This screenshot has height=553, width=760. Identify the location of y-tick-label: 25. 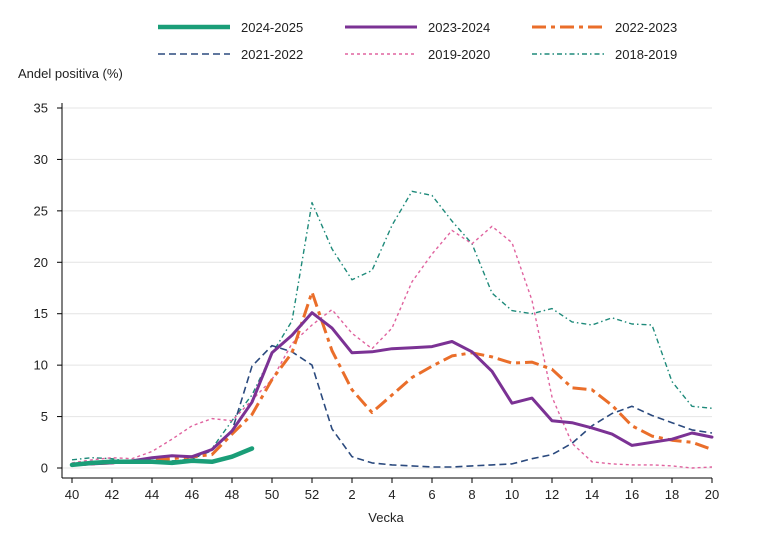
(41, 210).